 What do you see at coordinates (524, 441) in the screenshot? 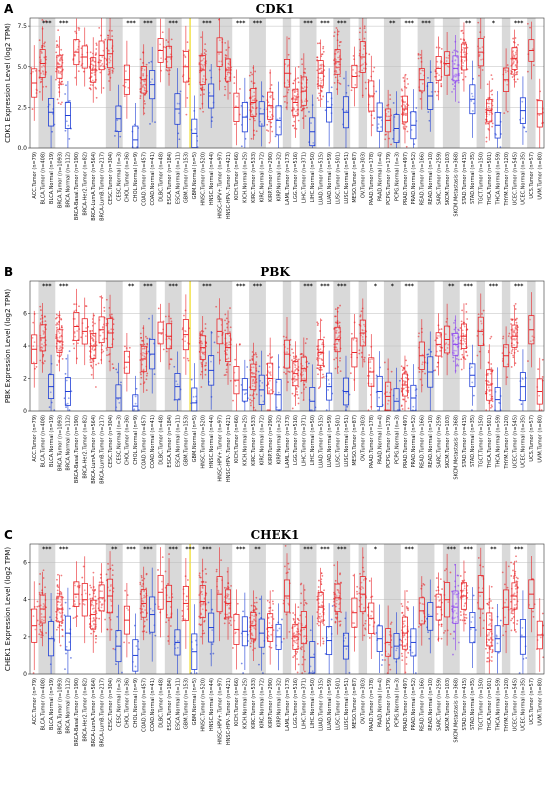
I see `x-category-label: UCEC.Normal (n=35)` at bounding box center [524, 441].